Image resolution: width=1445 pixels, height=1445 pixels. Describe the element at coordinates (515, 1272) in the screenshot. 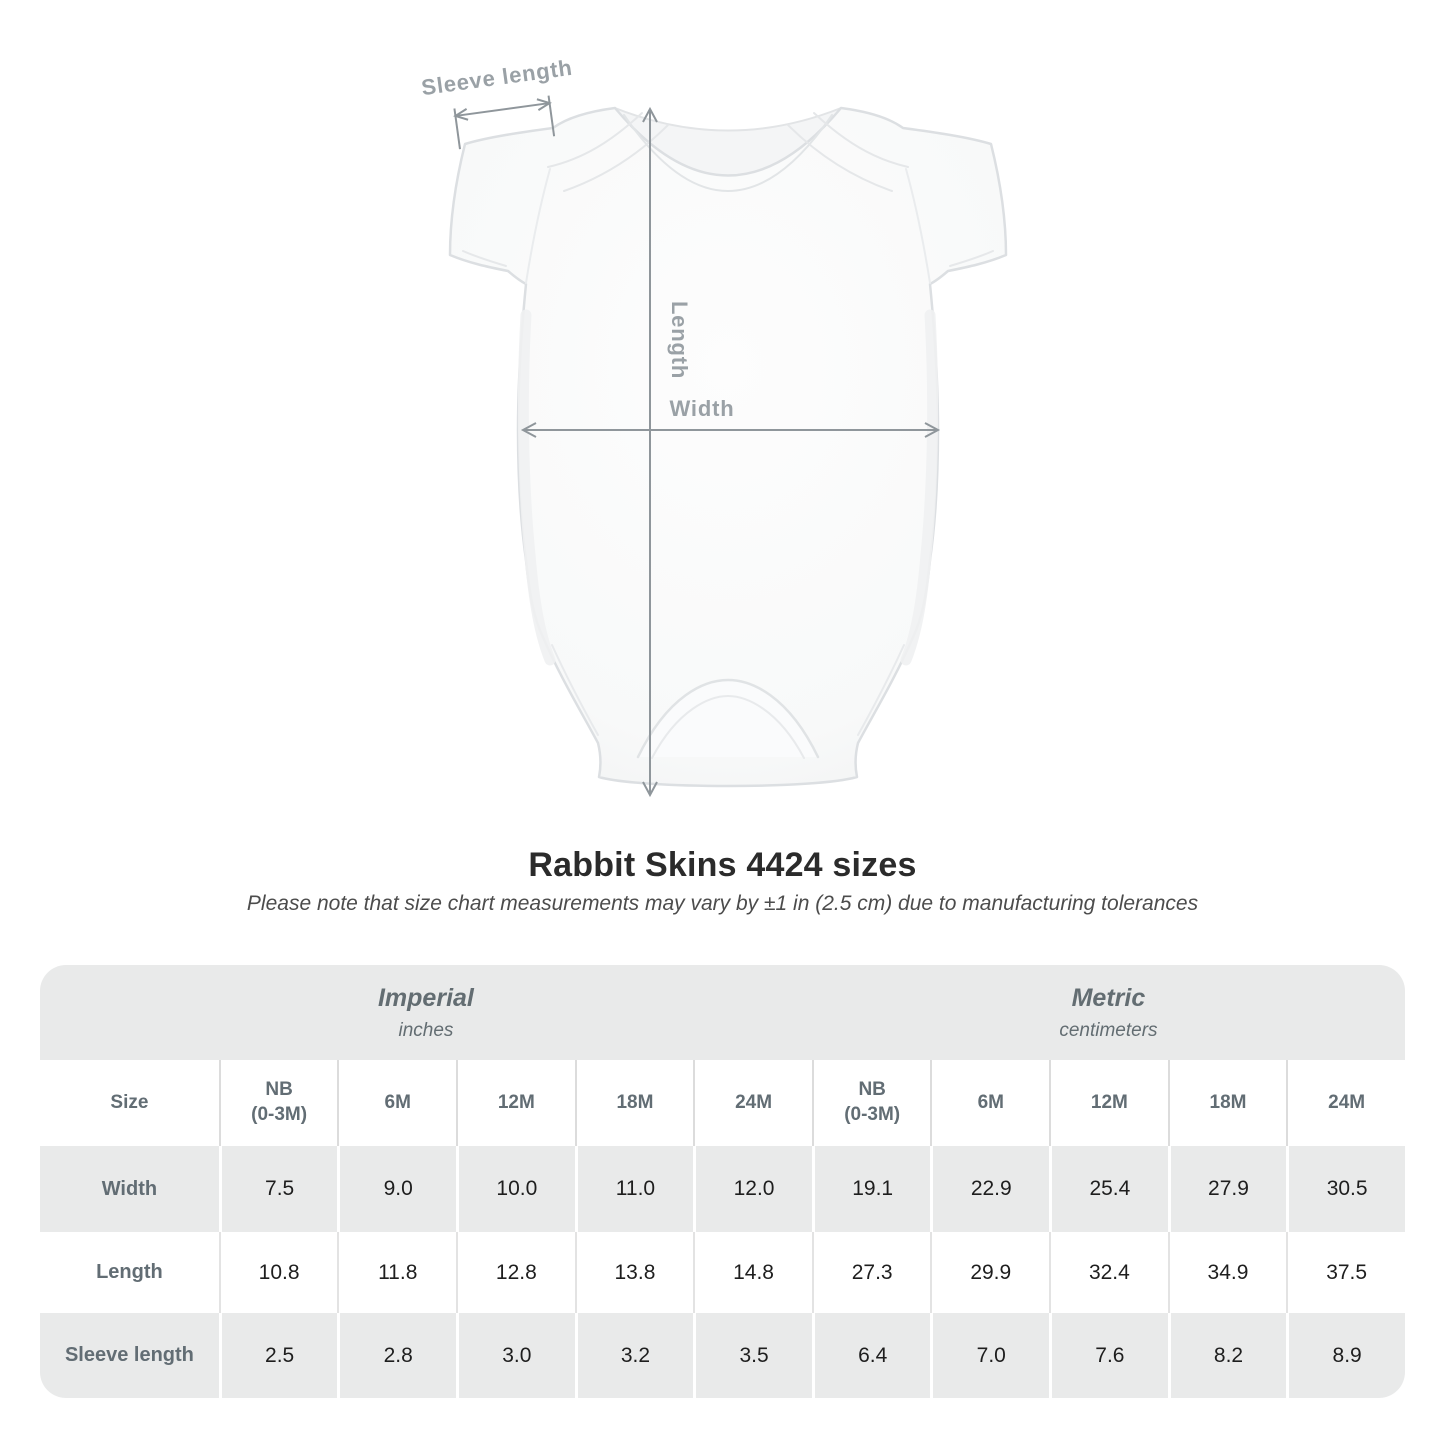

I see `length-imperial-12m: 12.8` at that location.